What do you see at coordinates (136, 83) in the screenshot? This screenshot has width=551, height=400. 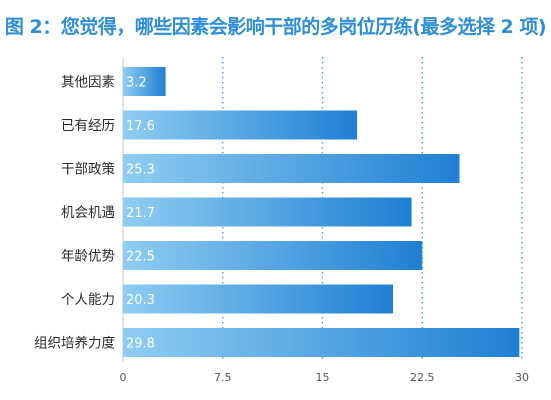 I see `data-label: 3.2` at bounding box center [136, 83].